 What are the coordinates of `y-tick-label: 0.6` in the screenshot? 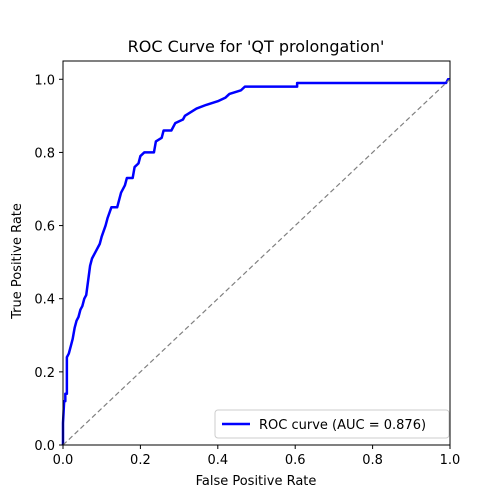 It's located at (44, 227).